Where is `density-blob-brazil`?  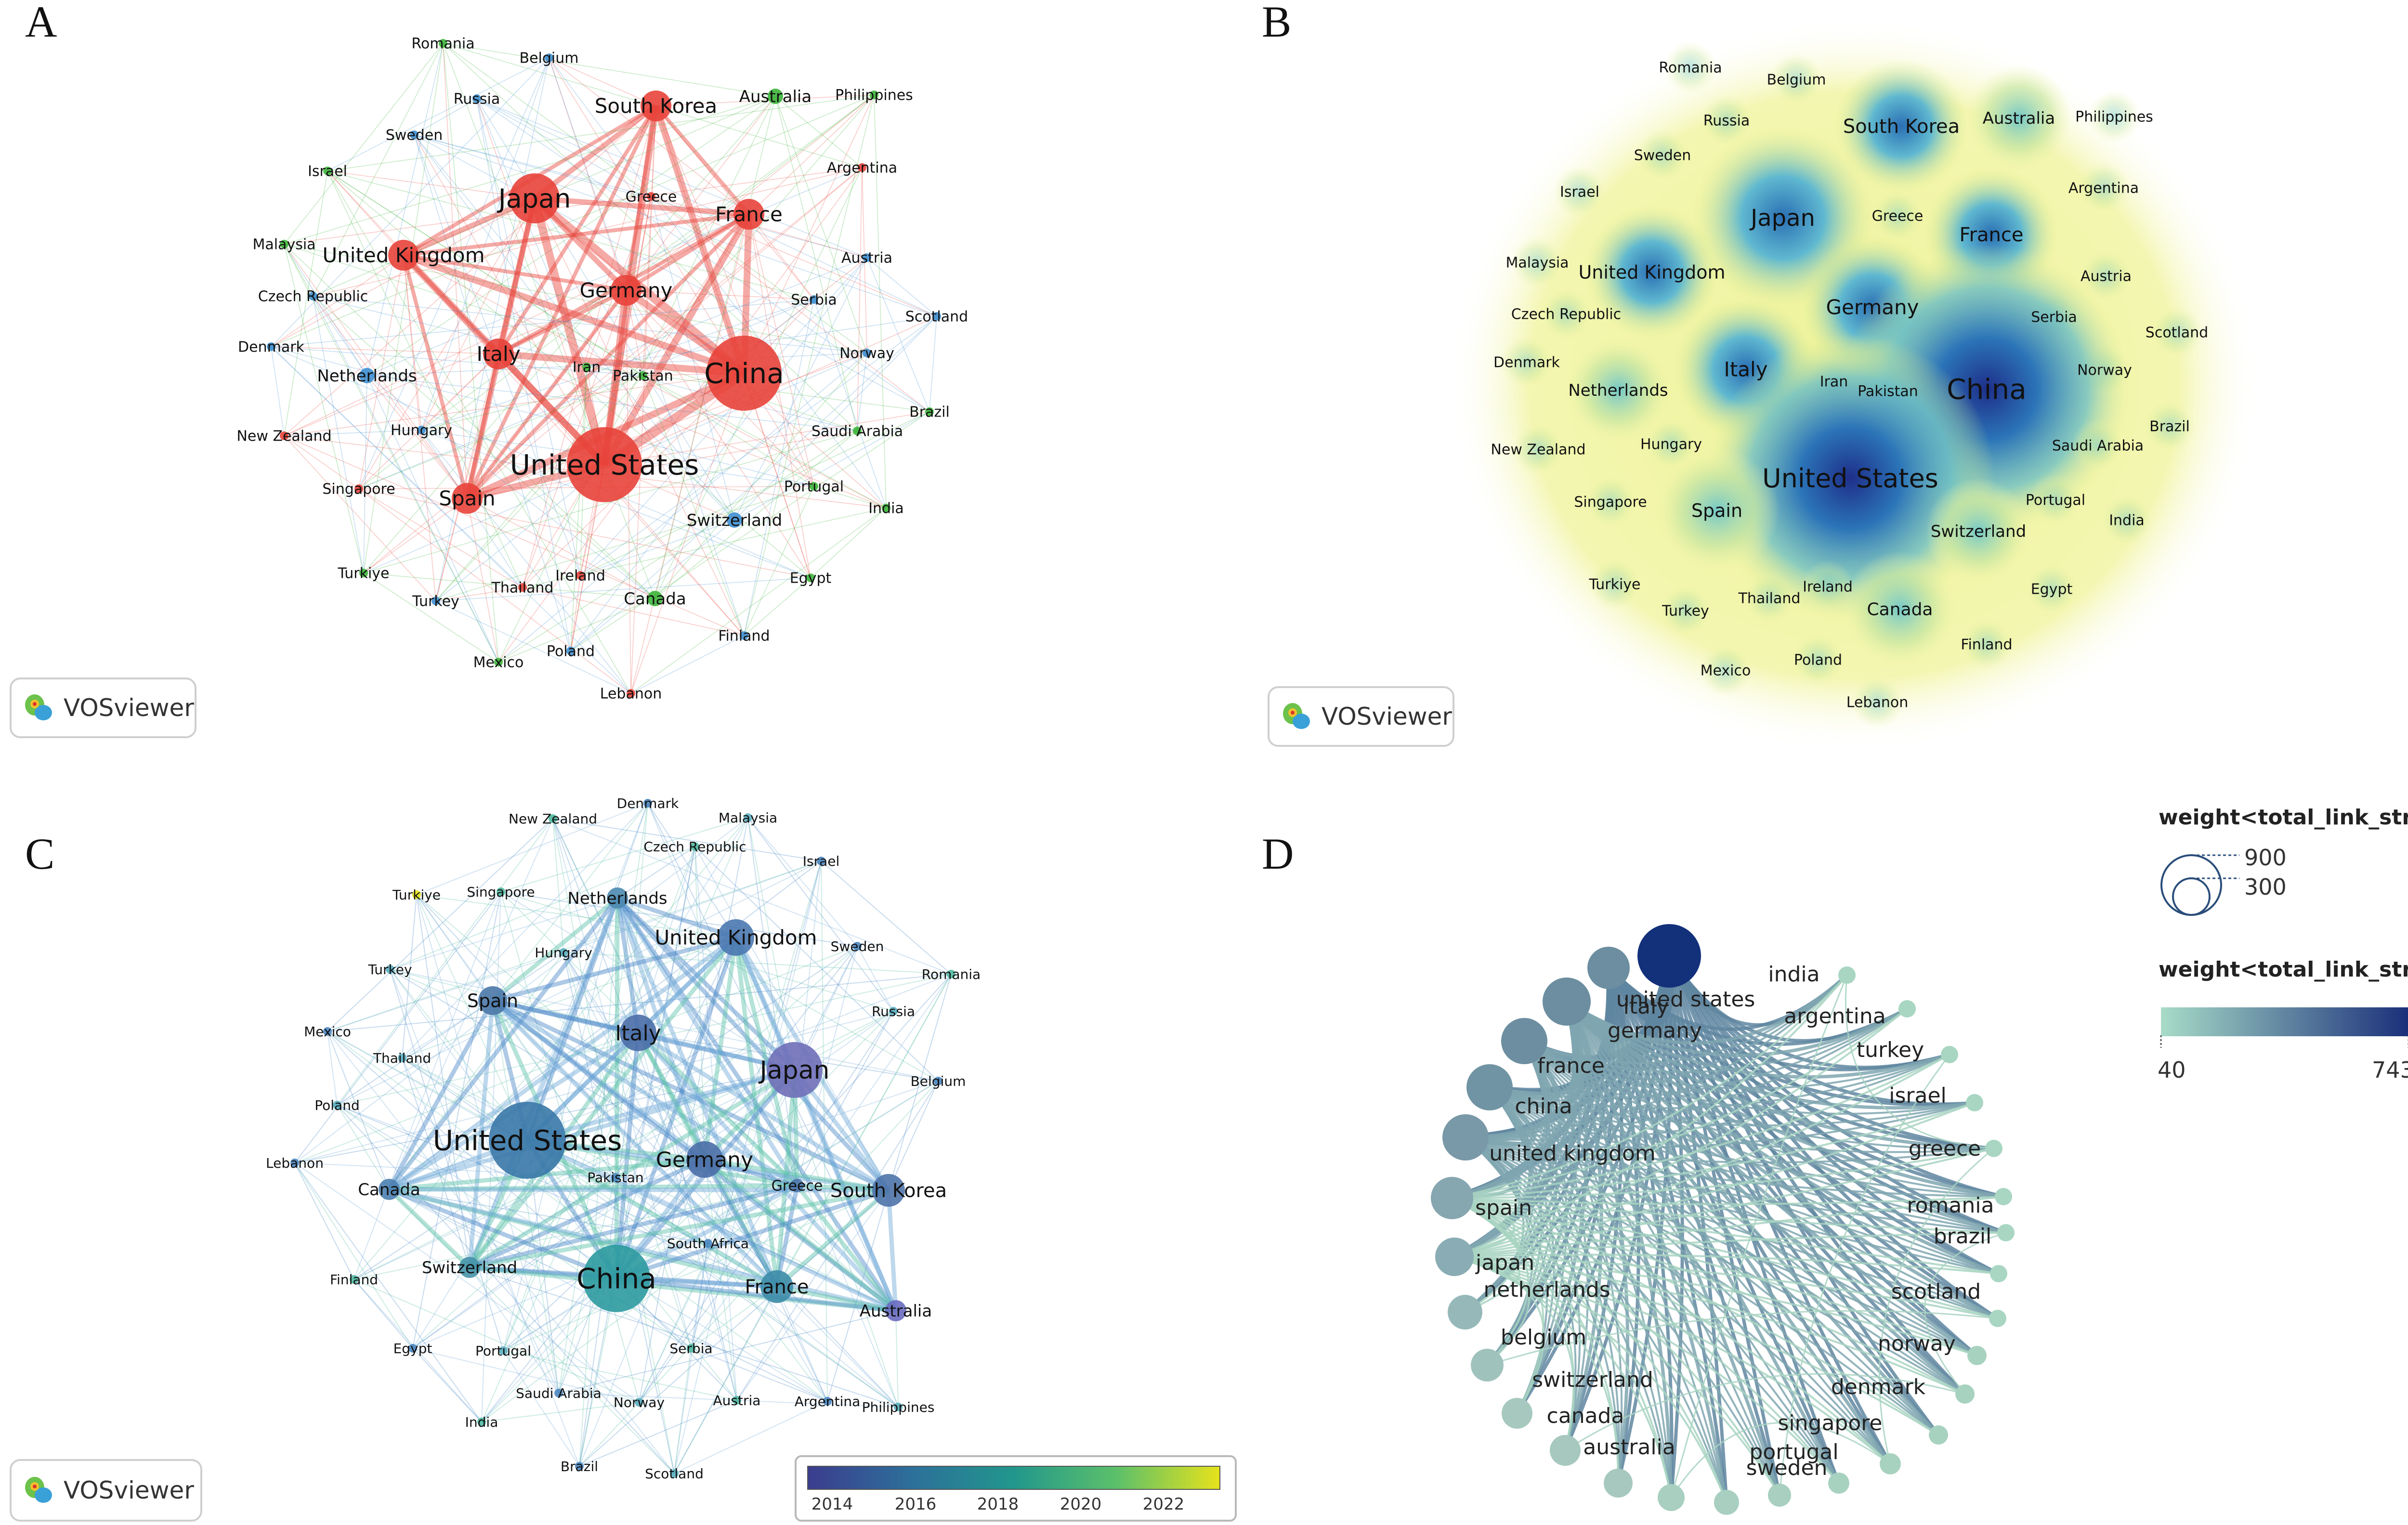 density-blob-brazil is located at coordinates (2169, 426).